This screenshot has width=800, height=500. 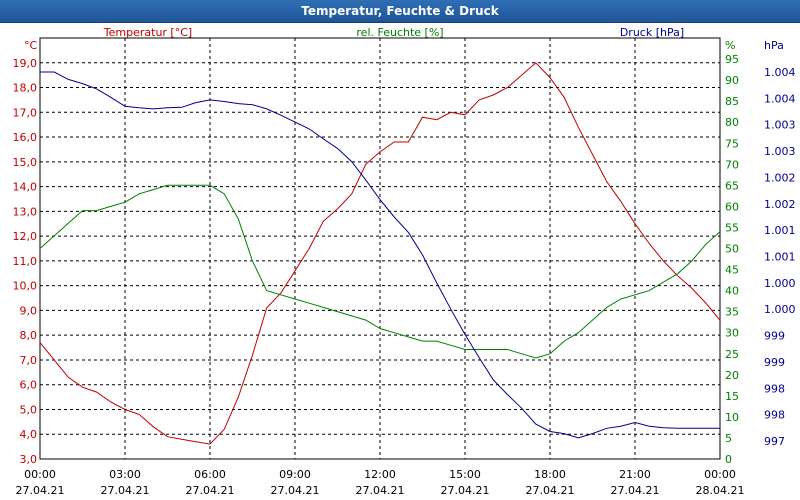 What do you see at coordinates (25, 211) in the screenshot?
I see `y-tick-temperature: 13,0` at bounding box center [25, 211].